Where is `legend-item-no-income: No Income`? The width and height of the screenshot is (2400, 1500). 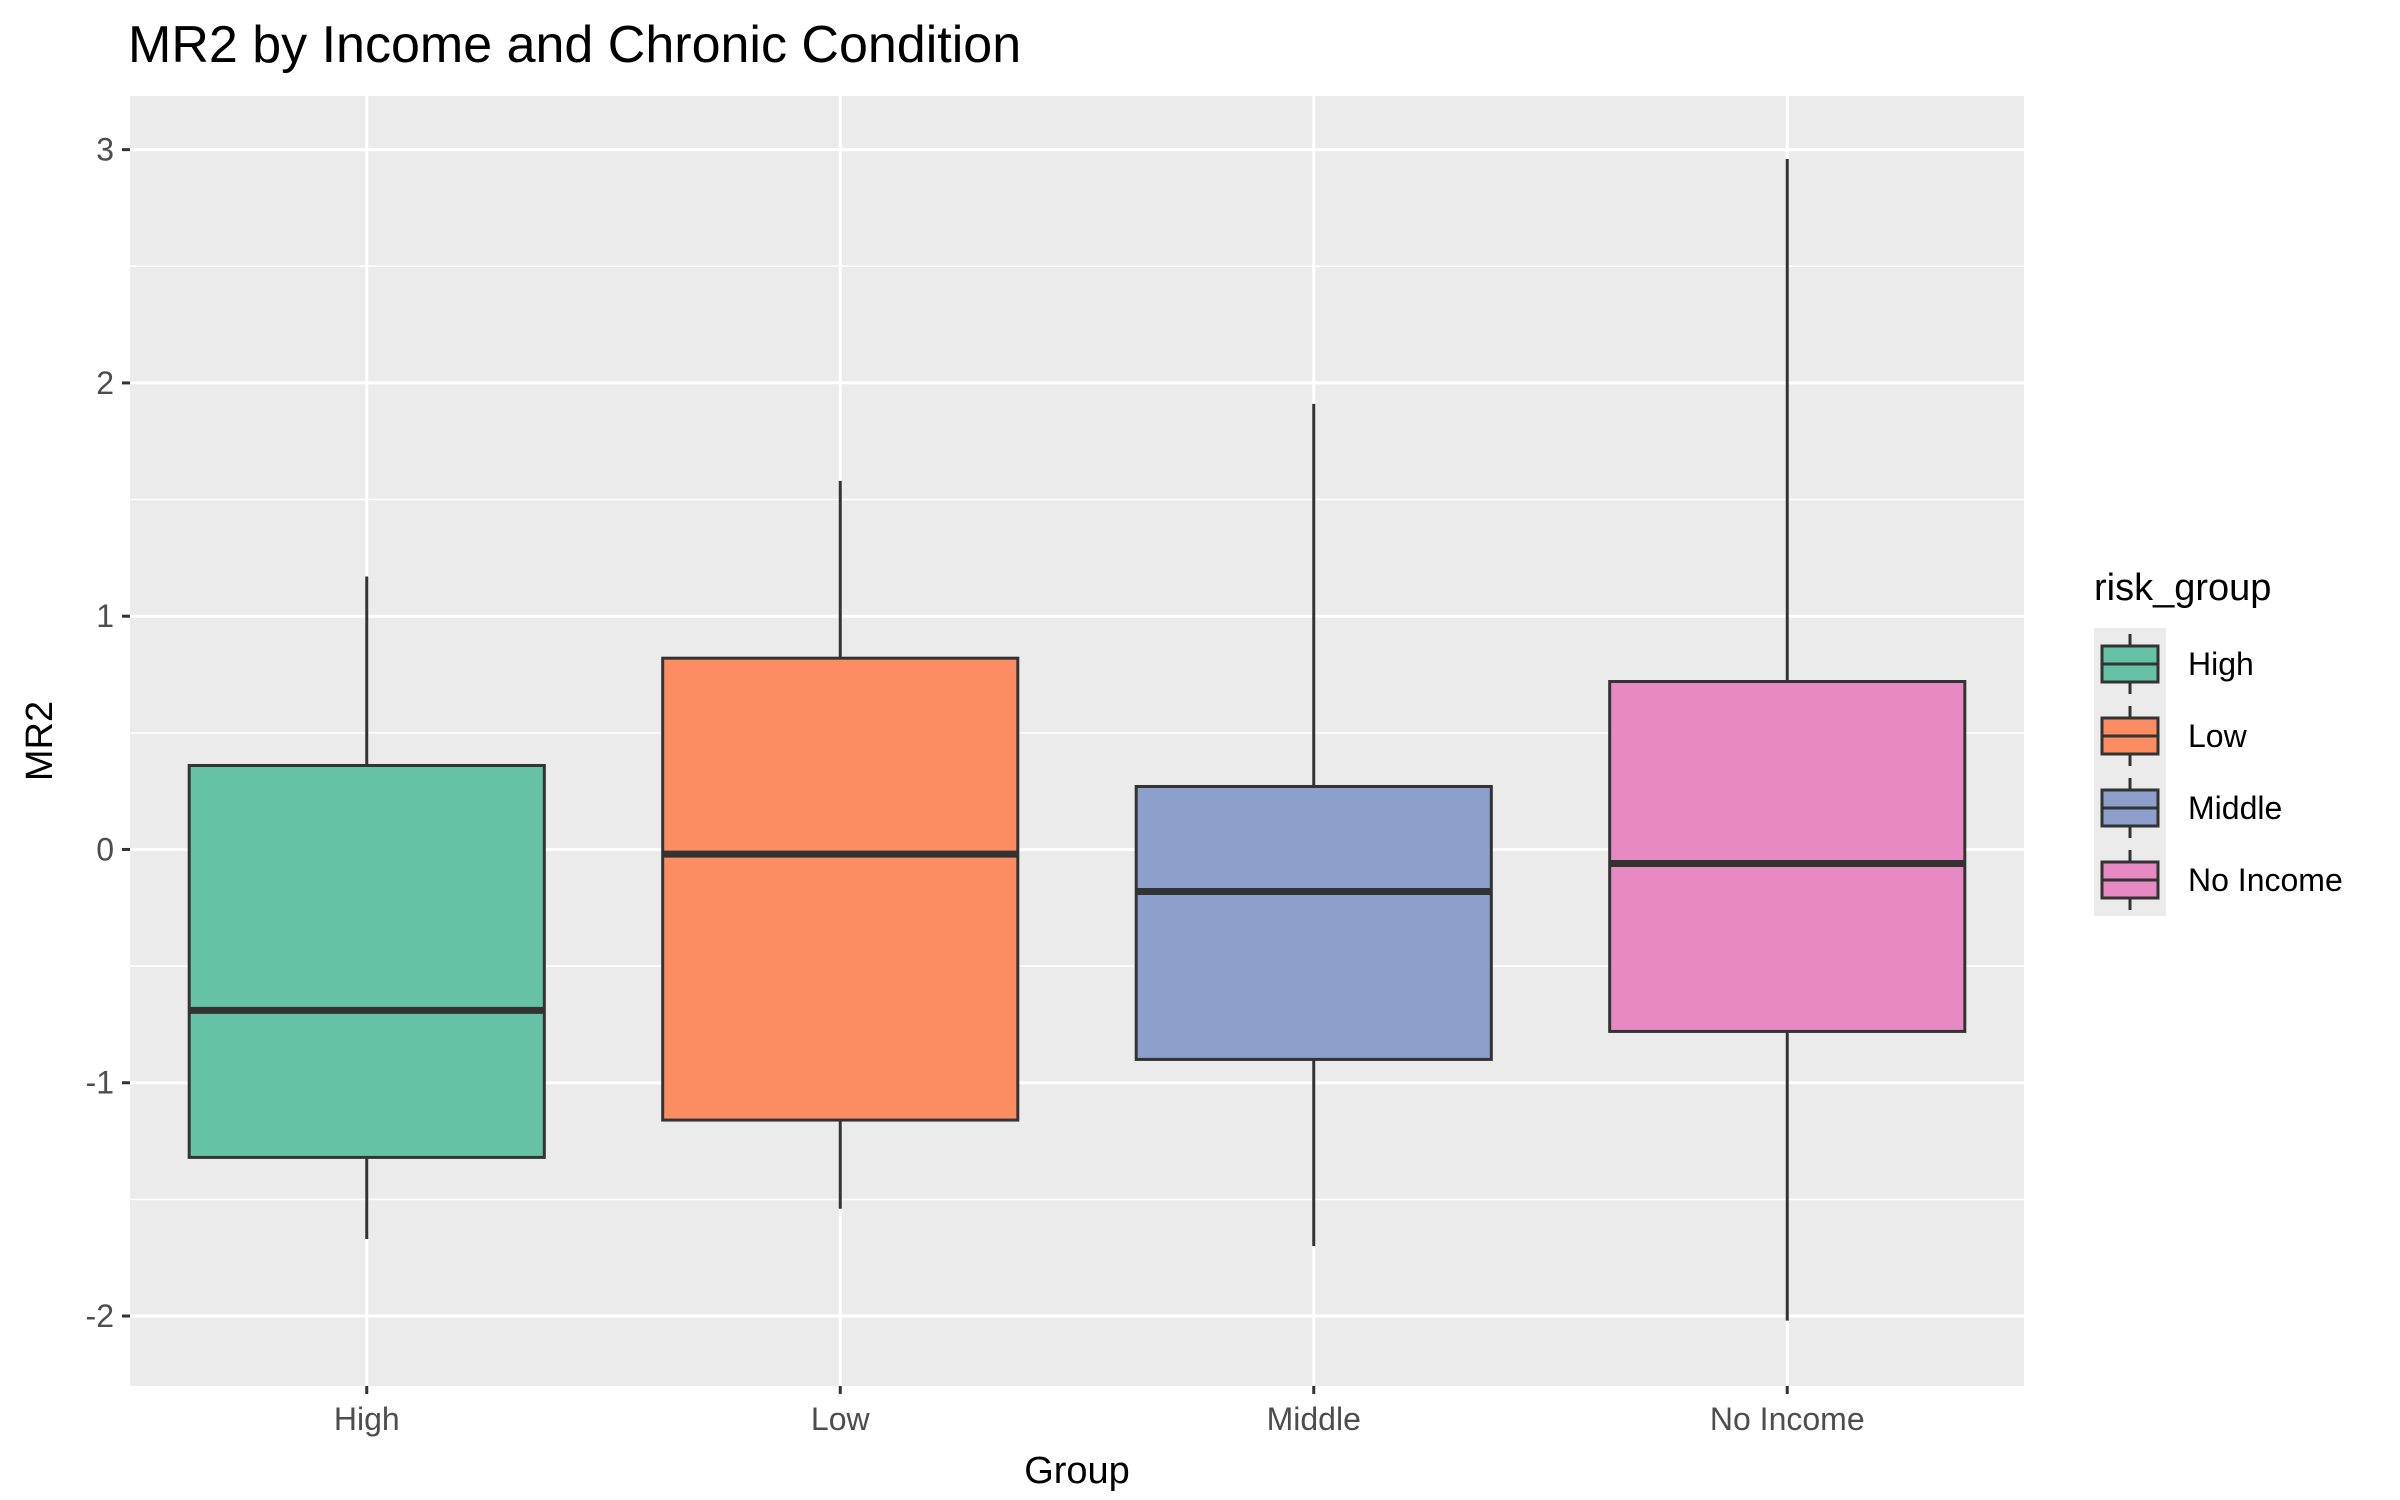
legend-item-no-income: No Income is located at coordinates (2221, 880).